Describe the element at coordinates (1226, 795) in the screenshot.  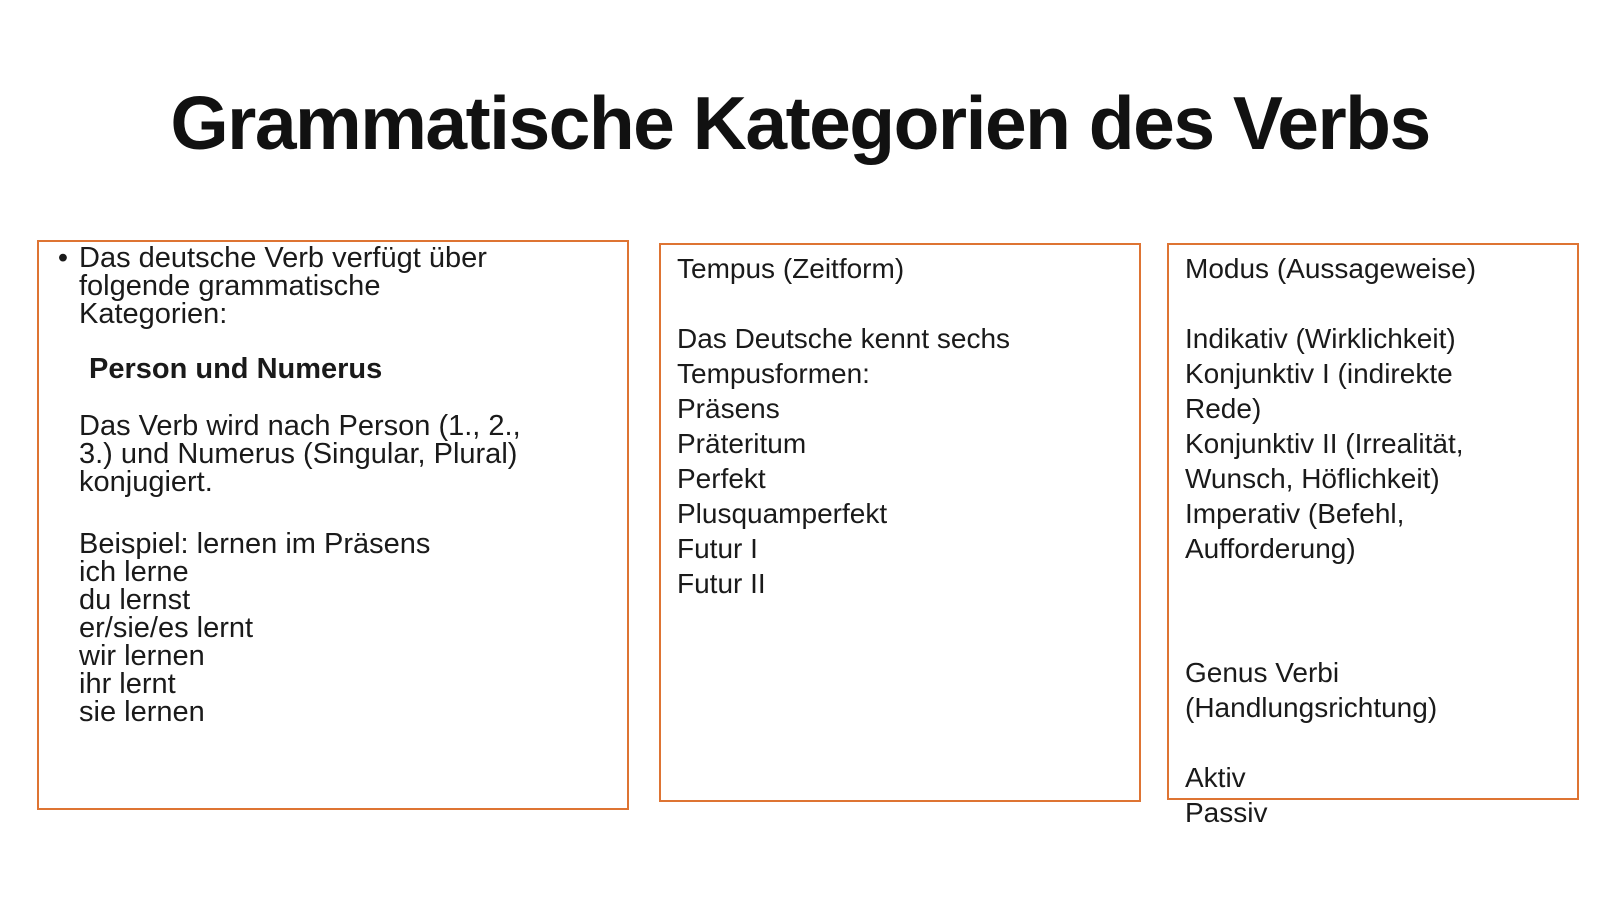
I see `genus-list: Aktiv Passiv` at that location.